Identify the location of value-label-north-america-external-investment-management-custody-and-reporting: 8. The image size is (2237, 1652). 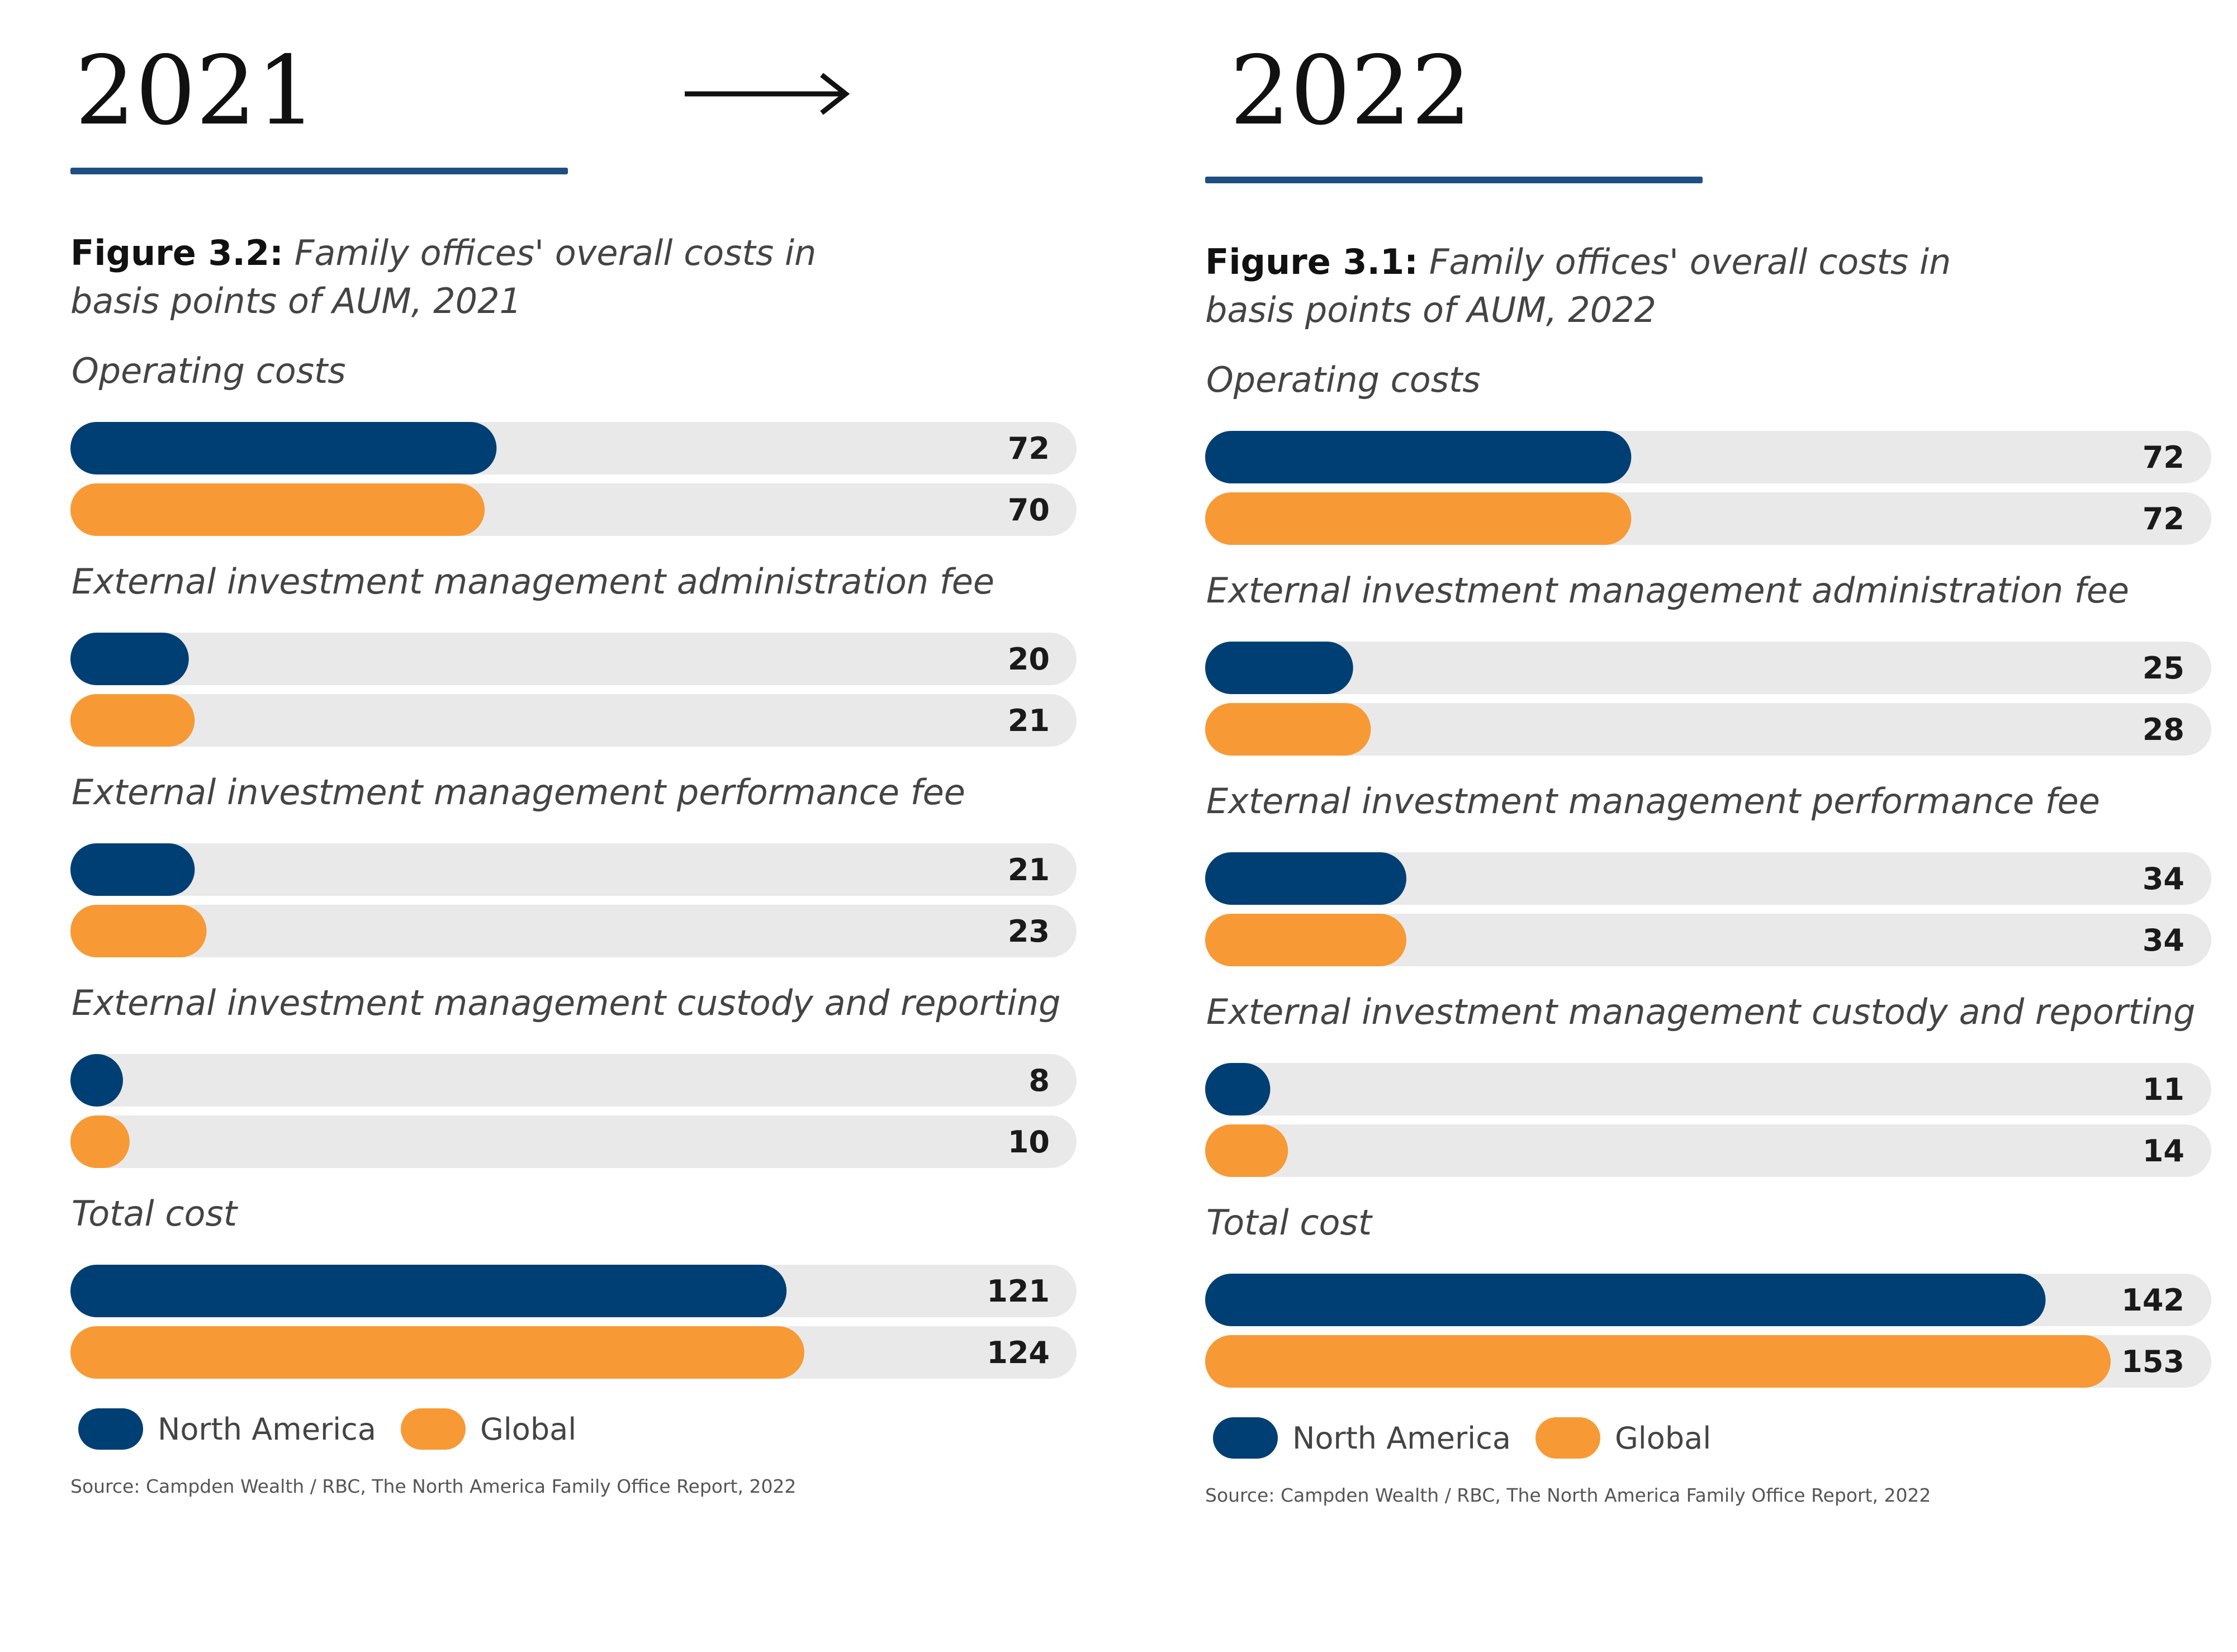
(1039, 1080).